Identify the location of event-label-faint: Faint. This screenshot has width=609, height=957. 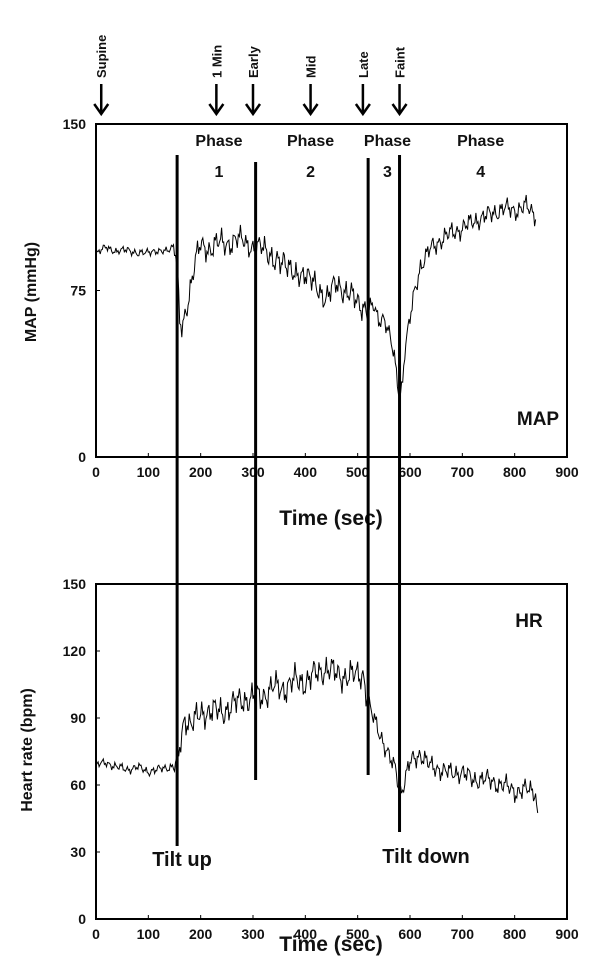
(400, 62).